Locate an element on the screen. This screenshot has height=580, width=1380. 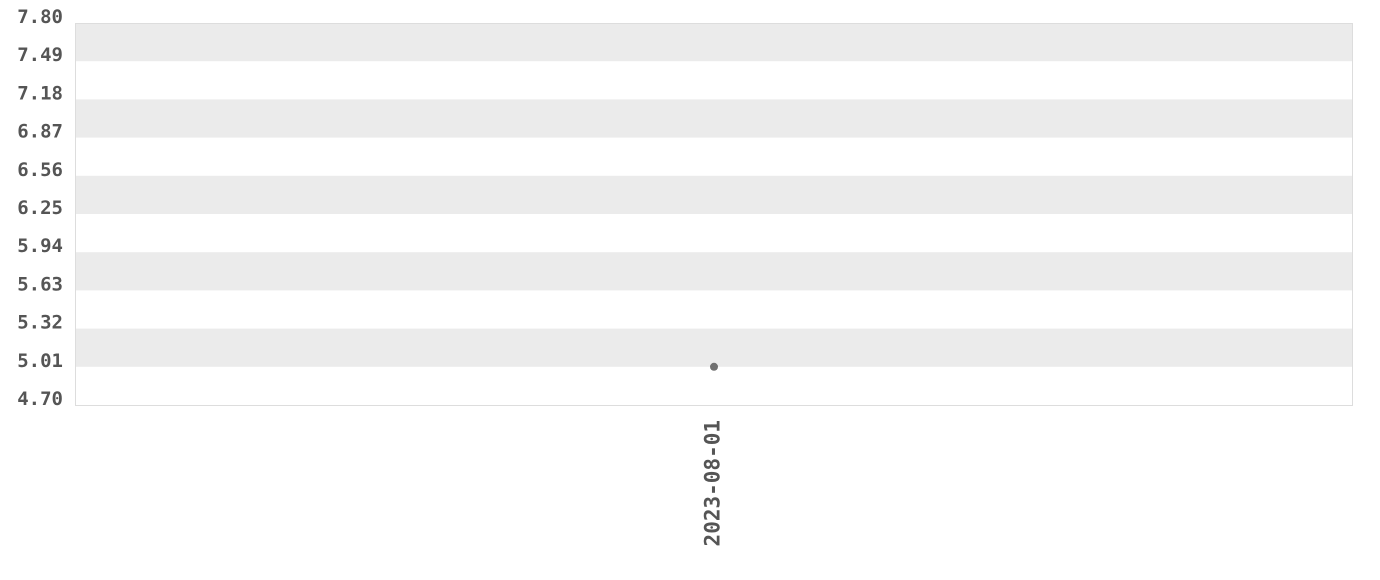
y-tick-label: 5.01 is located at coordinates (40, 361).